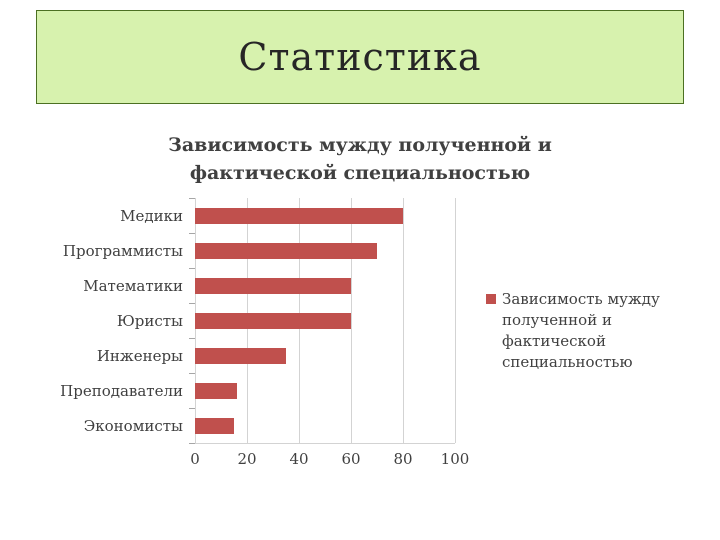 This screenshot has height=540, width=720. Describe the element at coordinates (122, 250) in the screenshot. I see `category-label: Программисты` at that location.